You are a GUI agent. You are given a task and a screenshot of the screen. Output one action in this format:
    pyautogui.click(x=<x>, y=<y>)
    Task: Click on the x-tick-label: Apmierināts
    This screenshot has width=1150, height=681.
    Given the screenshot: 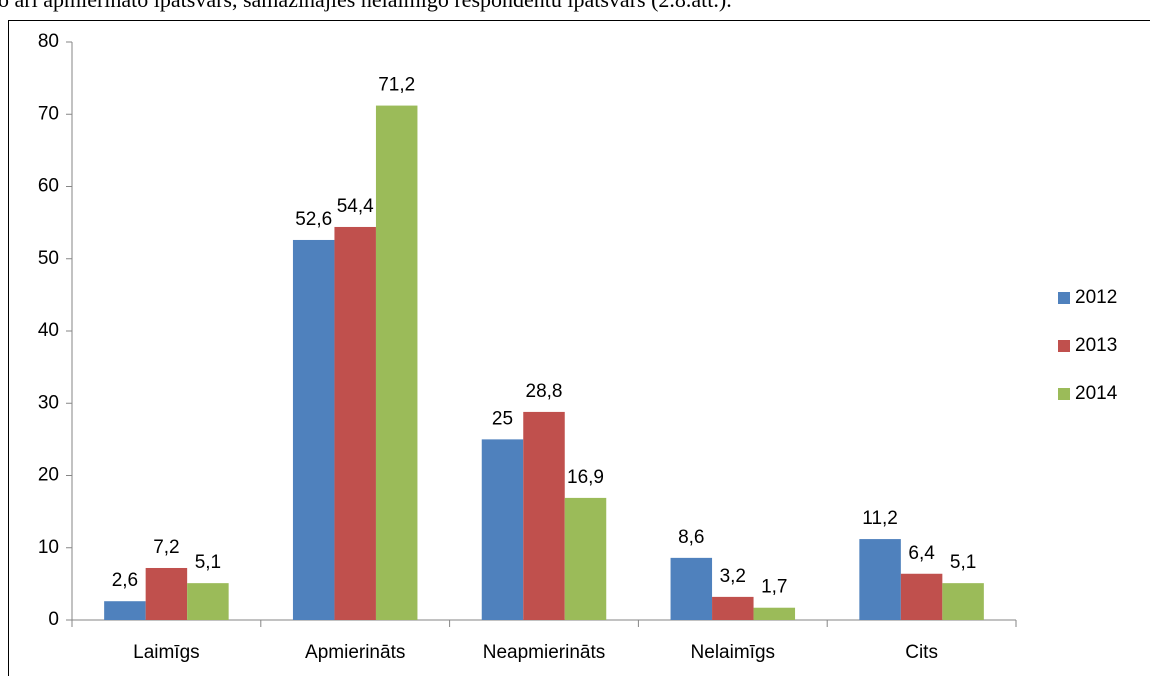 What is the action you would take?
    pyautogui.click(x=355, y=652)
    